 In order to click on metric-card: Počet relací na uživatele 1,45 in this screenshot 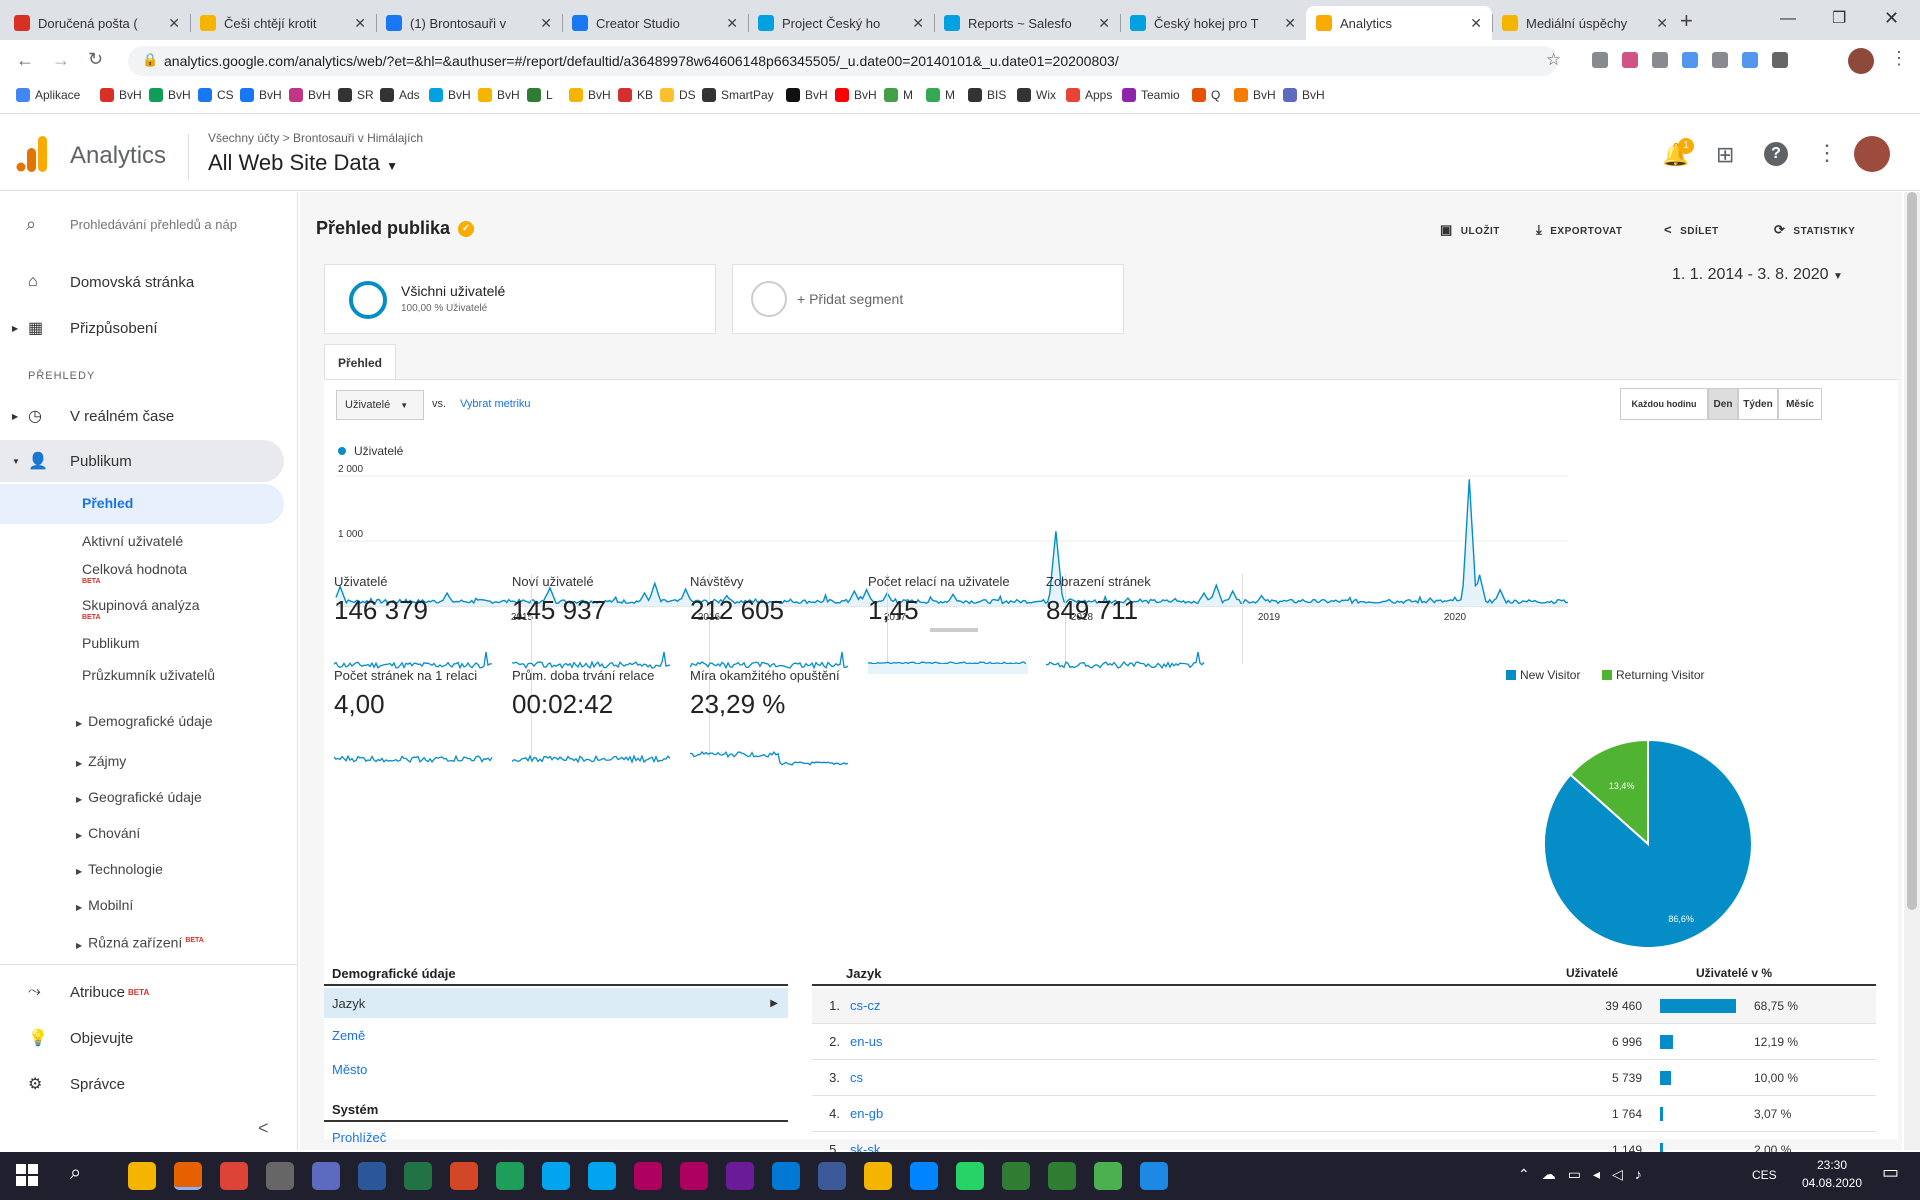, I will do `click(967, 624)`.